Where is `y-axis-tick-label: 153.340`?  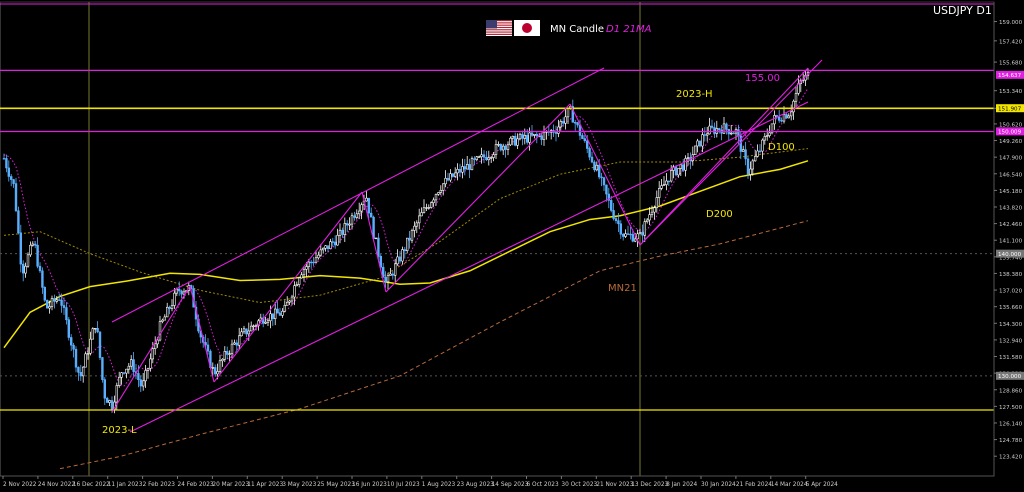
y-axis-tick-label: 153.340 is located at coordinates (1011, 92).